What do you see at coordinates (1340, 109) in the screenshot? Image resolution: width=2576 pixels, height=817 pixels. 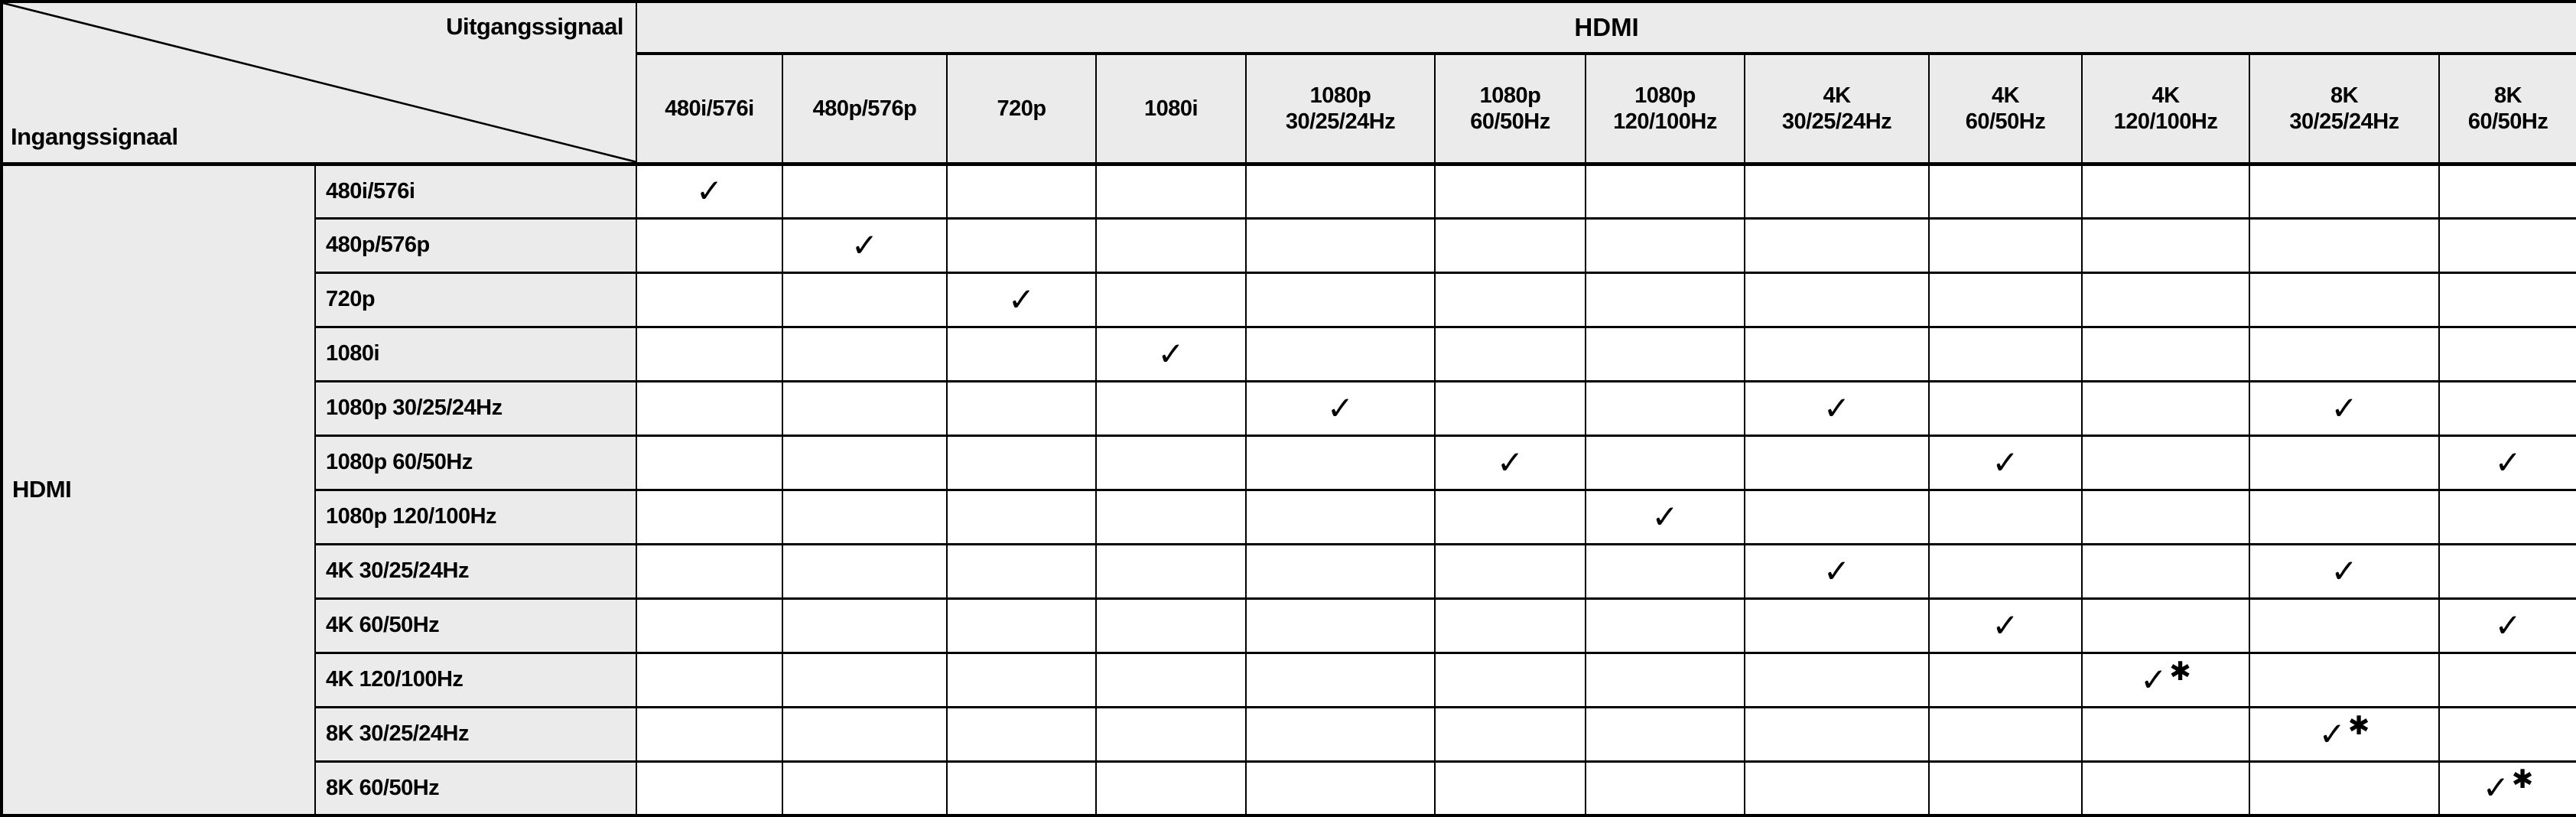 I see `column-header: 1080p 30/25/24Hz` at bounding box center [1340, 109].